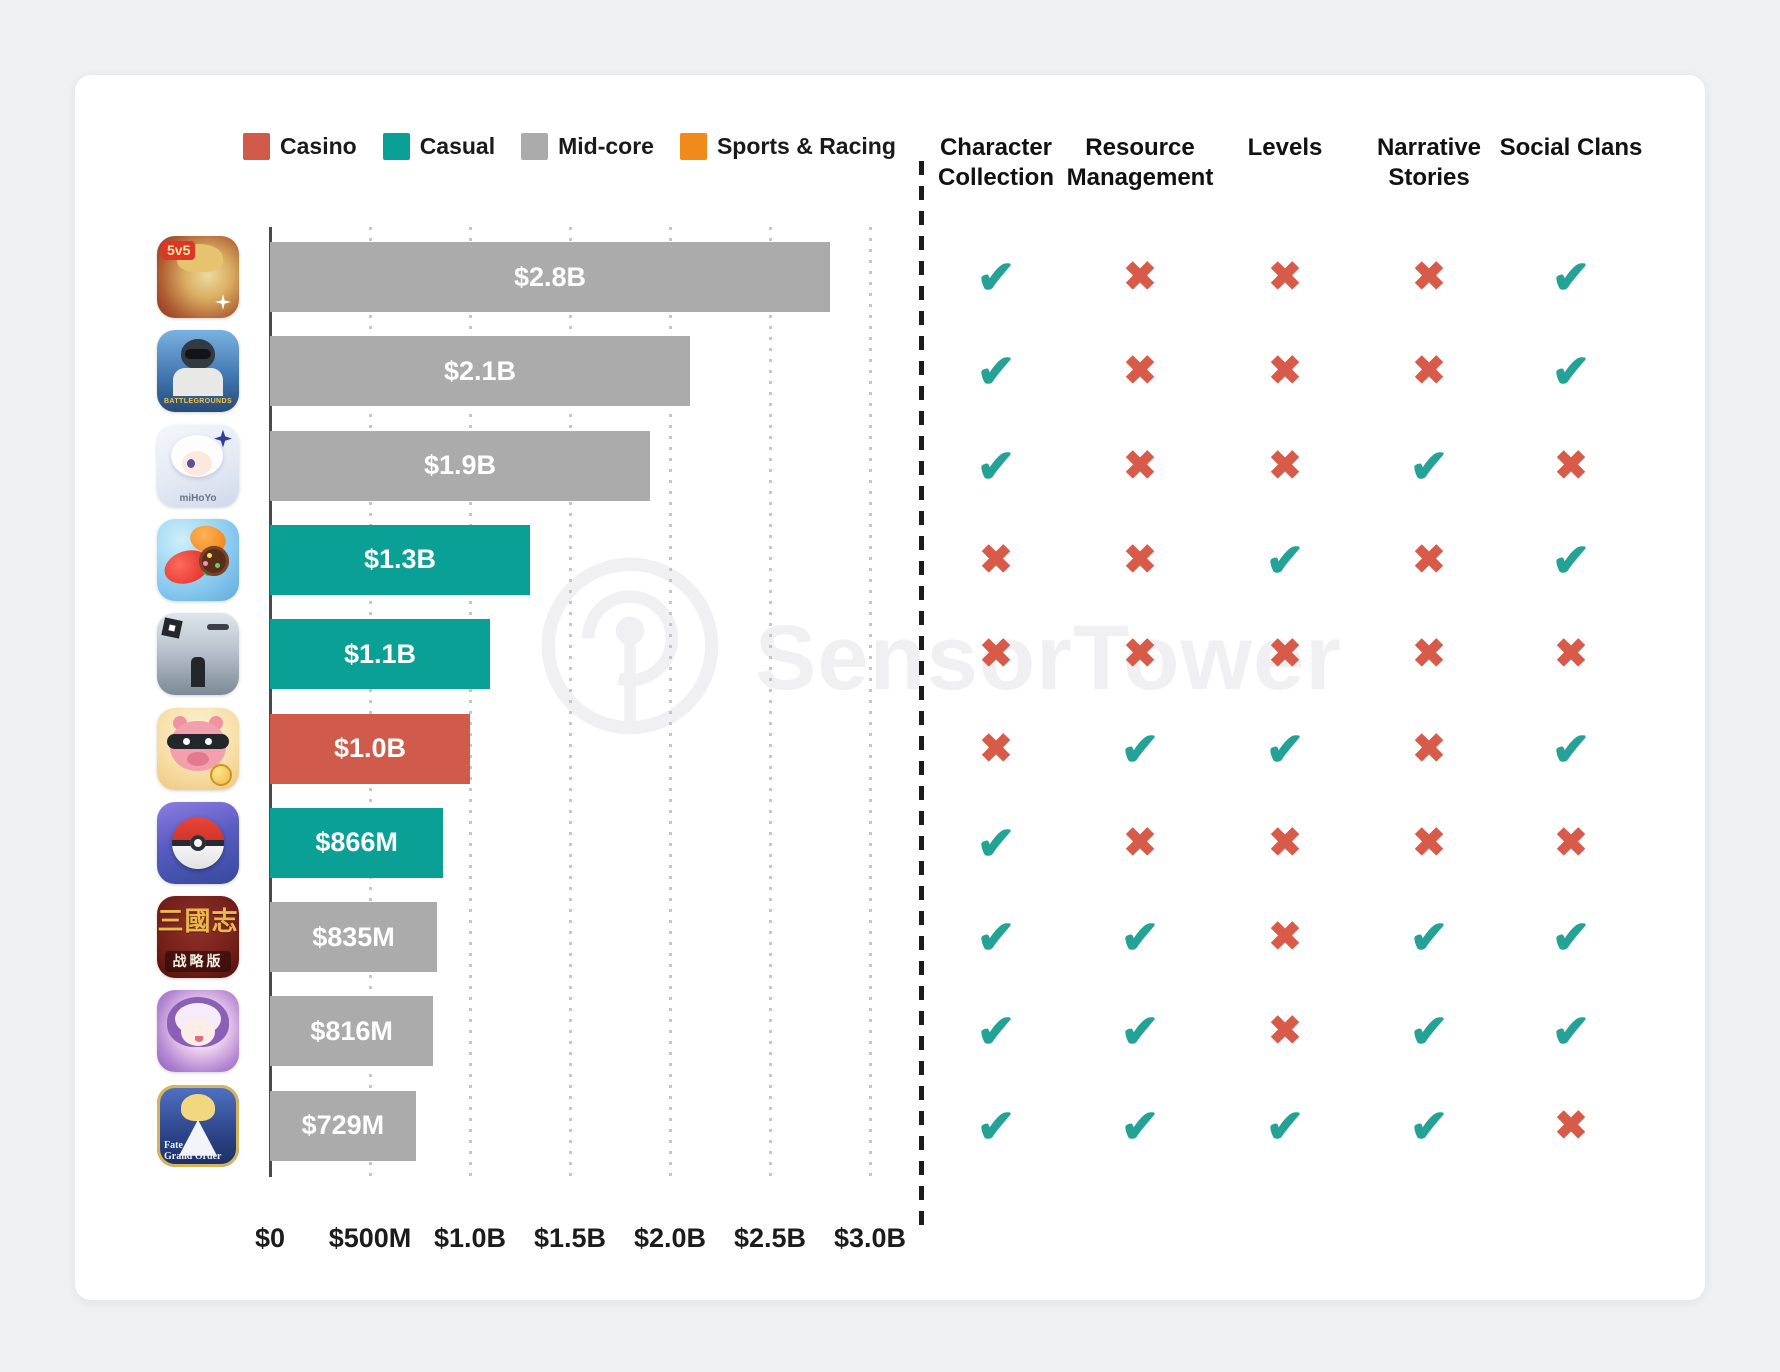 The width and height of the screenshot is (1780, 1372). I want to click on bar-value-label: $1.3B, so click(400, 559).